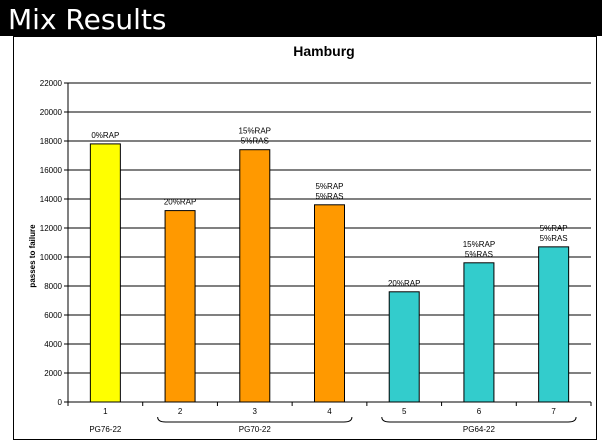  Describe the element at coordinates (105, 429) in the screenshot. I see `group-label: PG76-22` at that location.